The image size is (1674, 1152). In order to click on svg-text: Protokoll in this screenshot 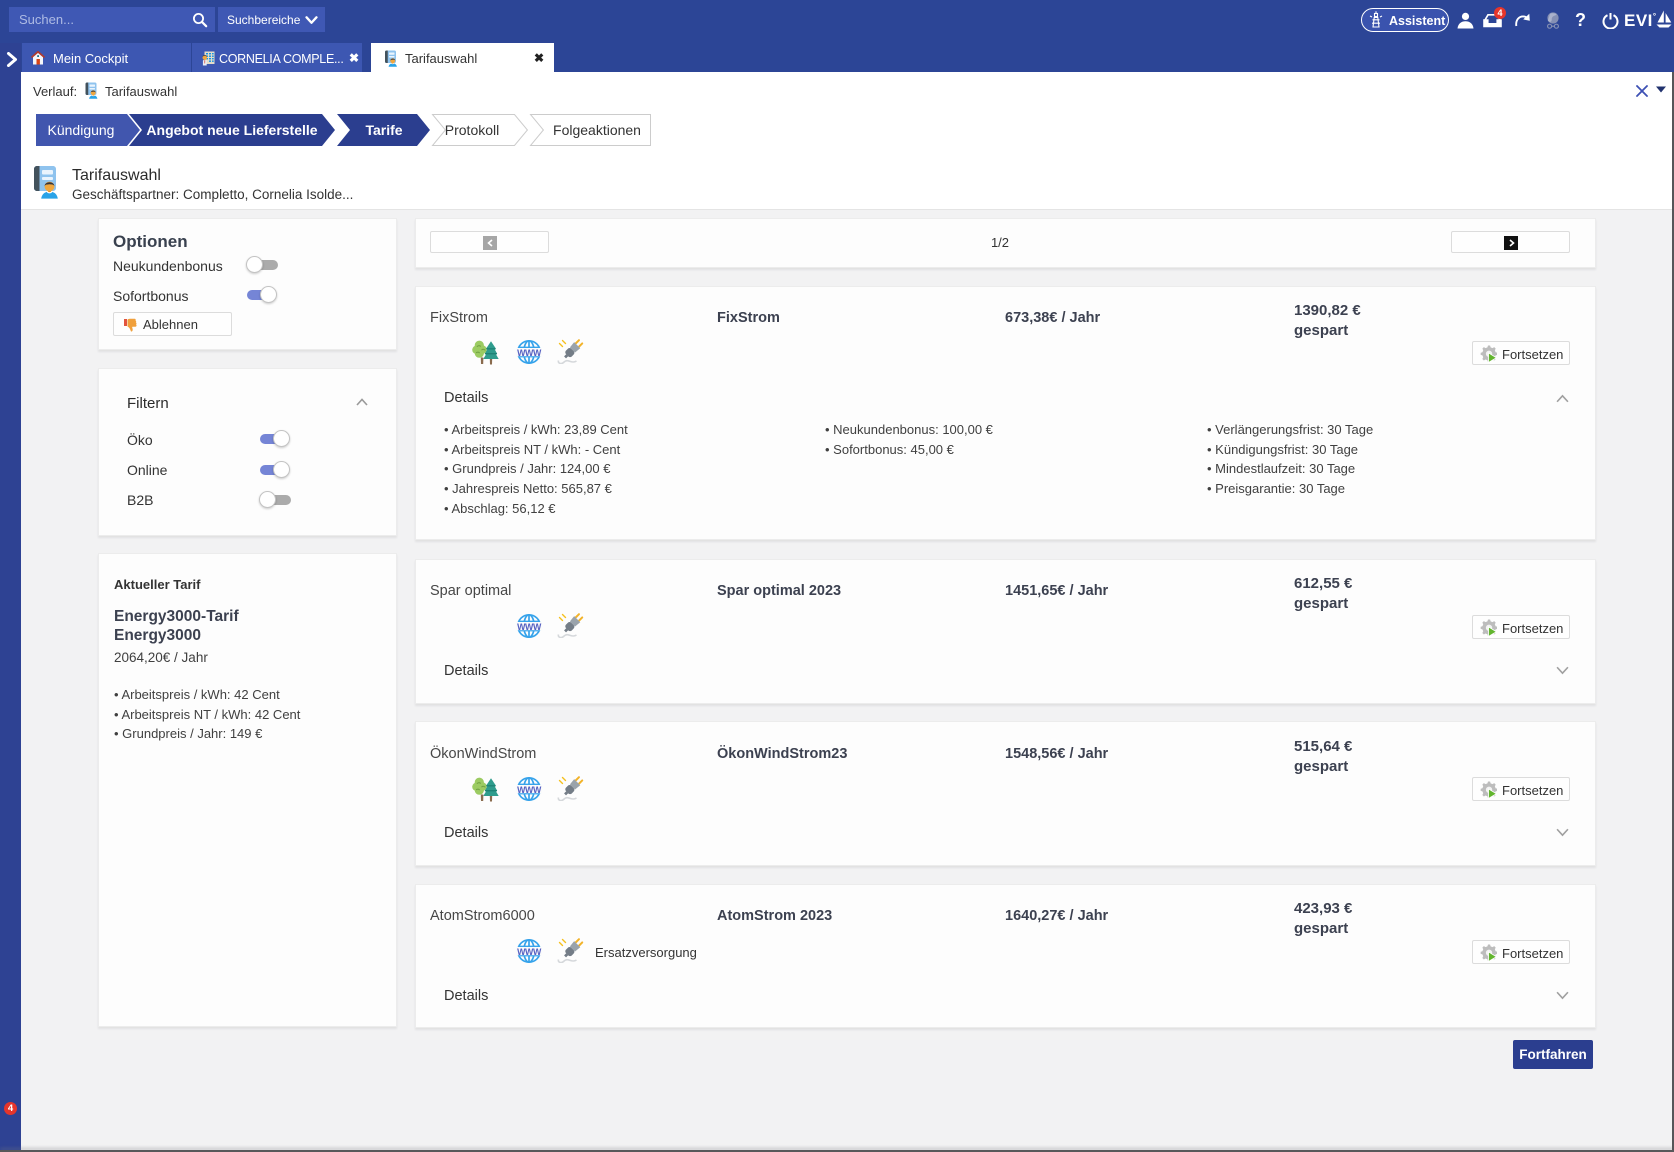, I will do `click(472, 130)`.